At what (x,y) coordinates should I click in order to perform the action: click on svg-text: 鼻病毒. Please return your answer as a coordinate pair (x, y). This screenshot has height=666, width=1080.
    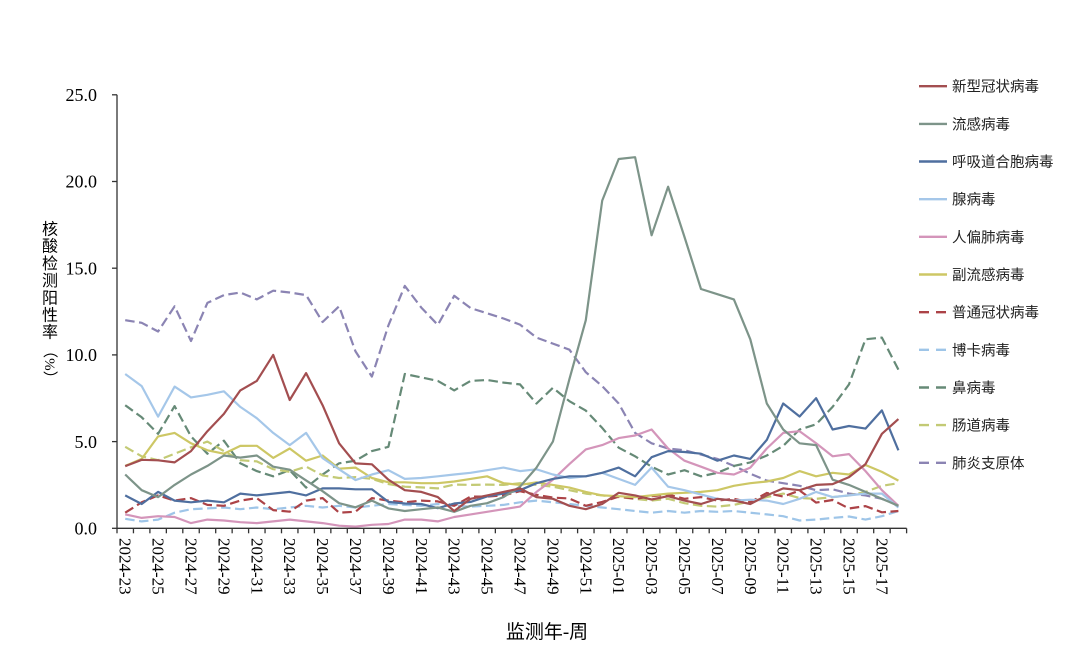
    Looking at the image, I should click on (974, 388).